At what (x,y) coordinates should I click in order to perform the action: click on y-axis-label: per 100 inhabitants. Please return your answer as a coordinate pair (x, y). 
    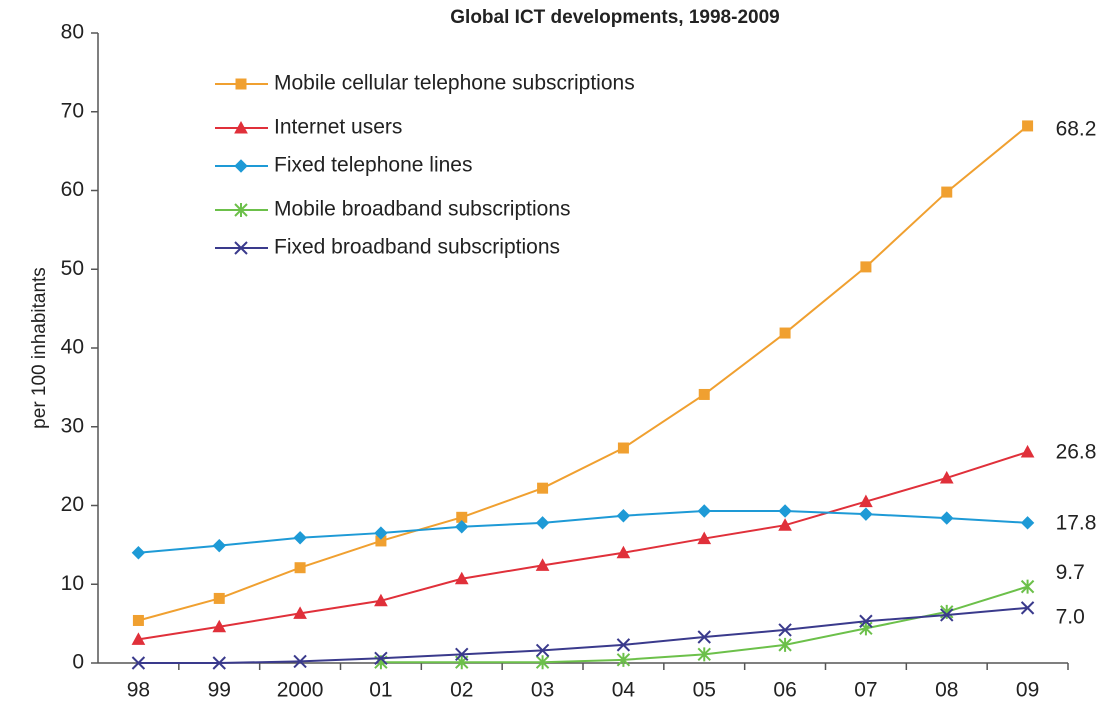
    Looking at the image, I should click on (39, 348).